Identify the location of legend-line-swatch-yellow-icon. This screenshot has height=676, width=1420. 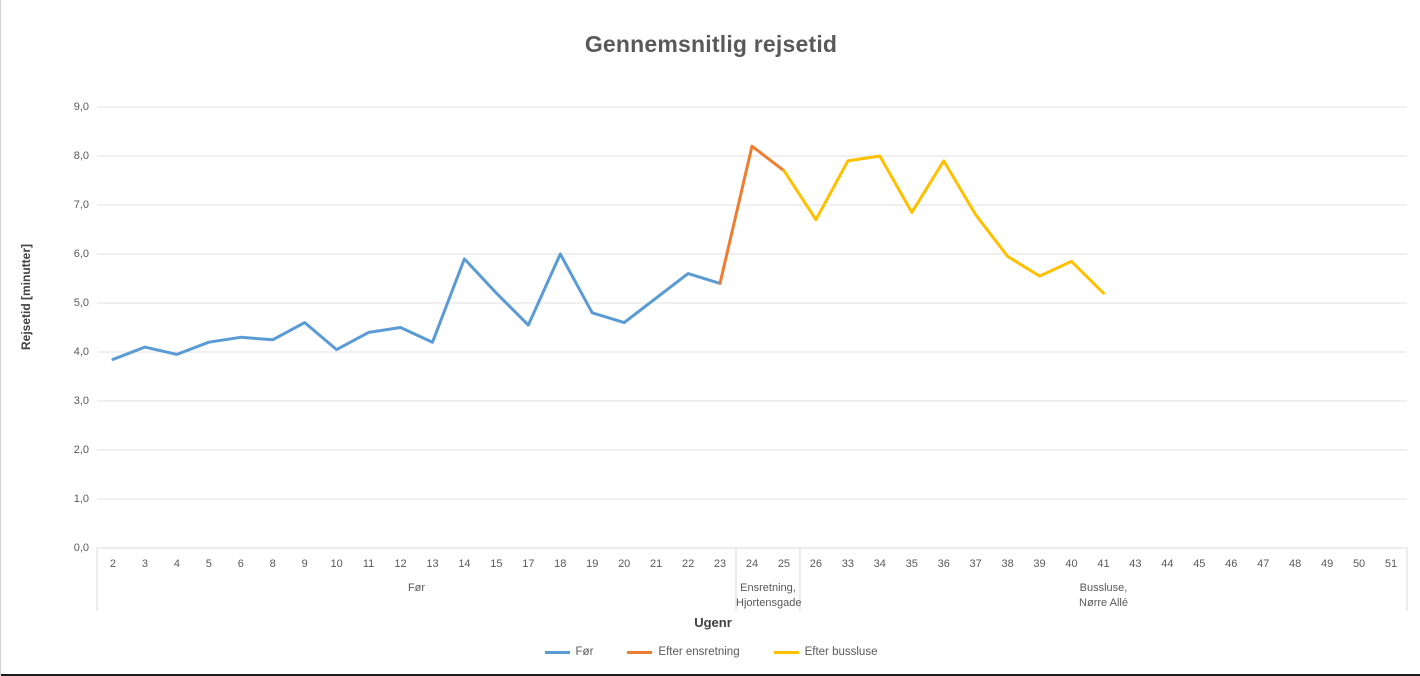
(786, 652).